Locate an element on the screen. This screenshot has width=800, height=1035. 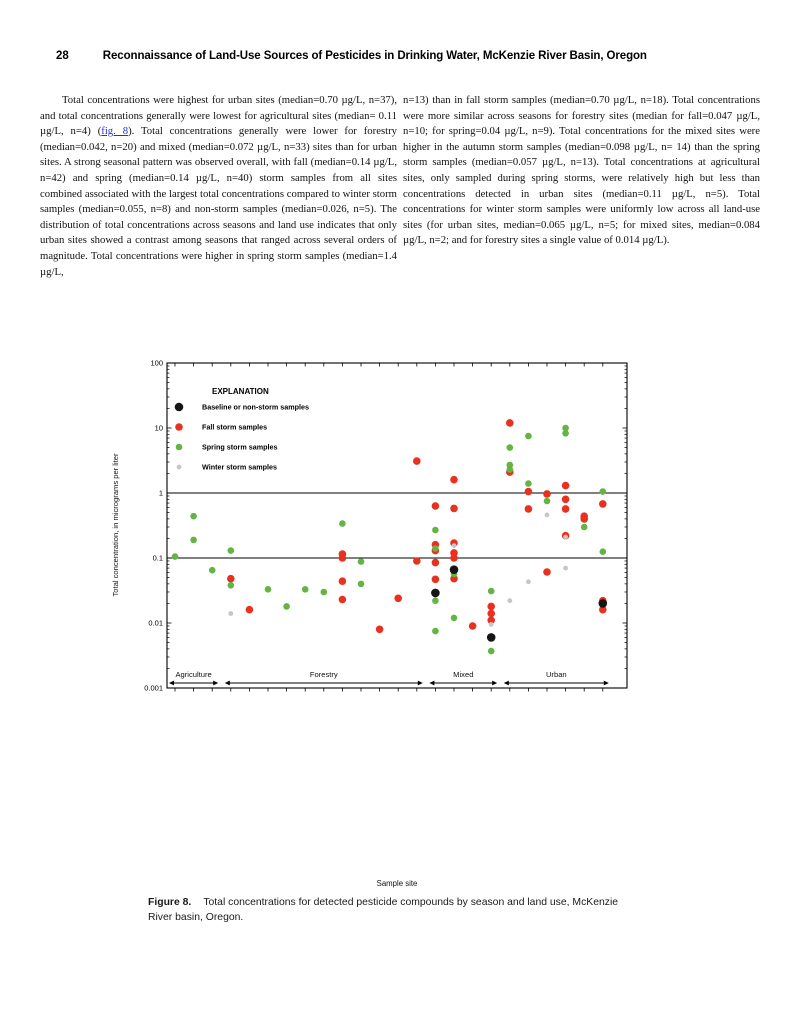
y-tick-label: 0.01 is located at coordinates (155, 623).